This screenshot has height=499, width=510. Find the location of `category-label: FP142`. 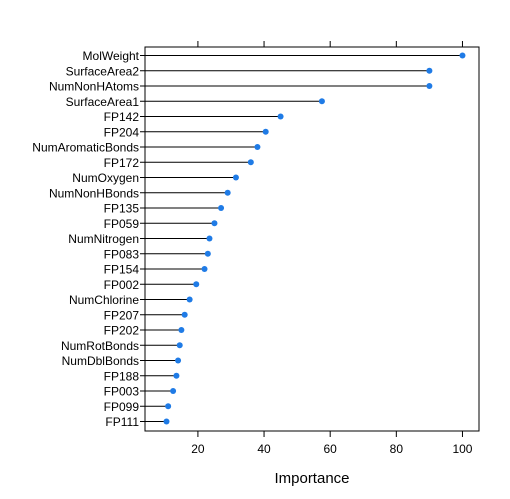

category-label: FP142 is located at coordinates (122, 117).